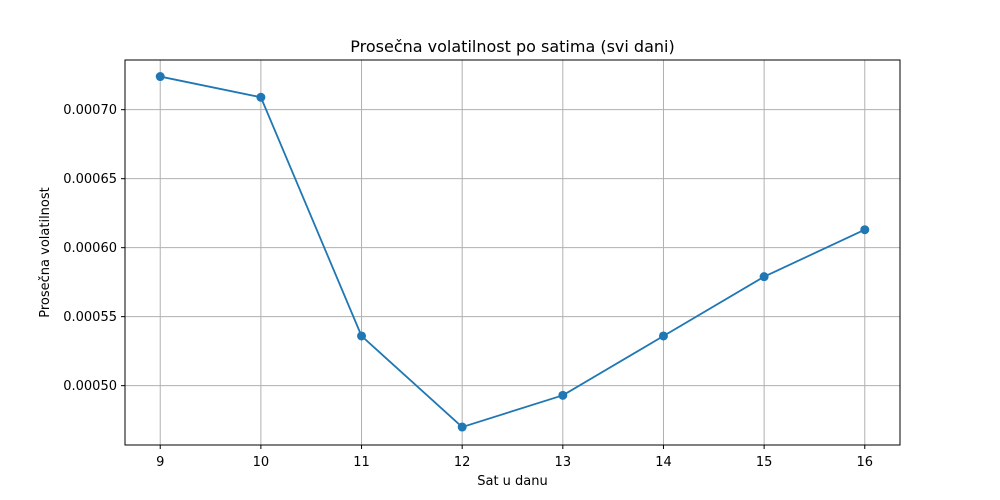  Describe the element at coordinates (514, 457) in the screenshot. I see `x-axis-ticks: 9 10 11 12 13 14 15 16` at that location.